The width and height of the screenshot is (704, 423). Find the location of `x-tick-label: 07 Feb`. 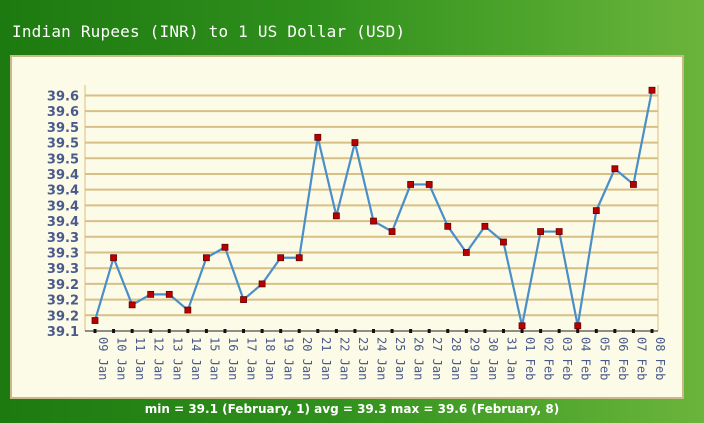

x-tick-label: 07 Feb is located at coordinates (641, 358).